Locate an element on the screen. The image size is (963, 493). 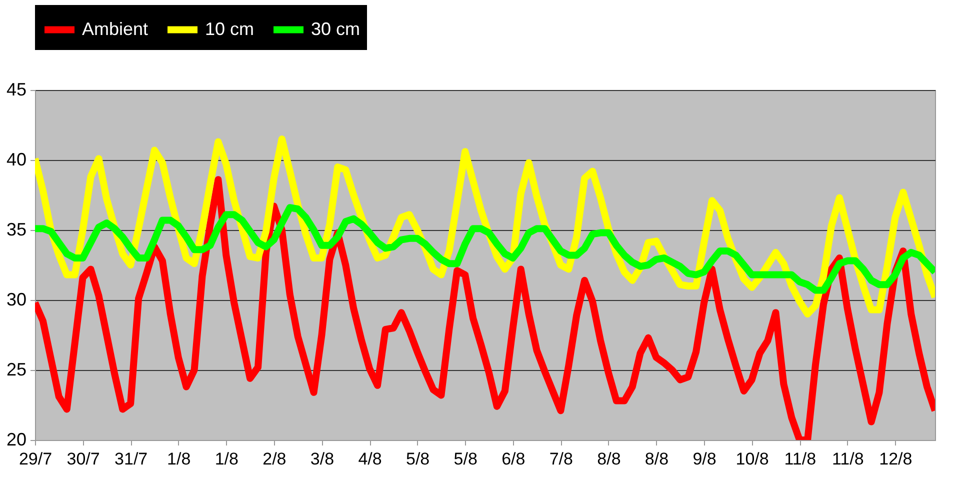
x-tick-label: 31/7 is located at coordinates (131, 459).